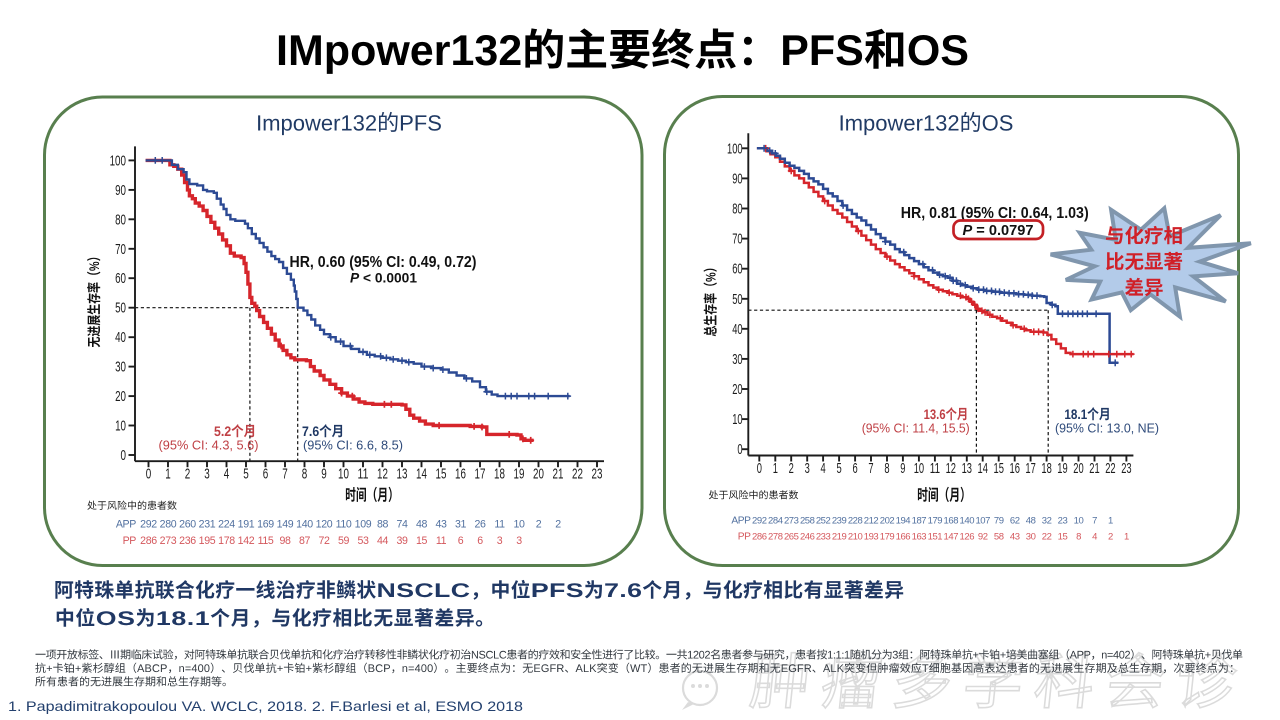 This screenshot has width=1280, height=720. I want to click on svg-text: 23, so click(1126, 469).